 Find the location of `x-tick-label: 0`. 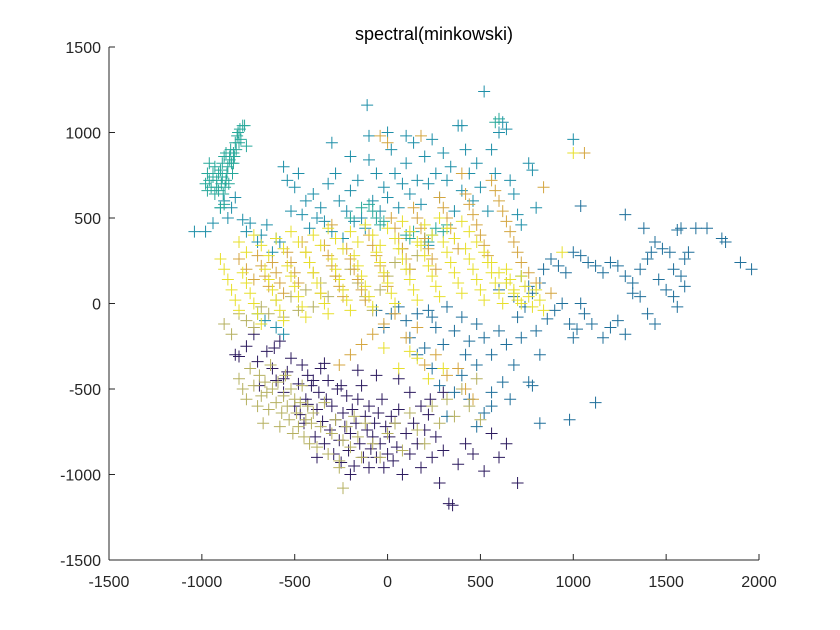

x-tick-label: 0 is located at coordinates (387, 582).